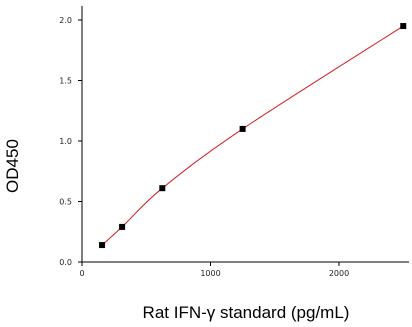  What do you see at coordinates (65, 20) in the screenshot?
I see `y-tick-label: 2.0` at bounding box center [65, 20].